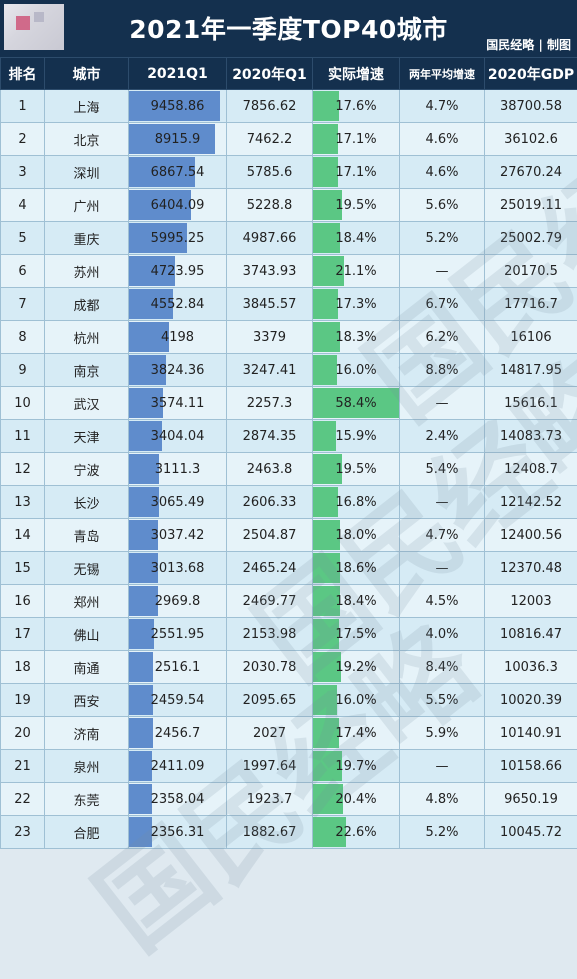 The width and height of the screenshot is (577, 979). I want to click on q1-2021-cell: 5995.25, so click(178, 238).